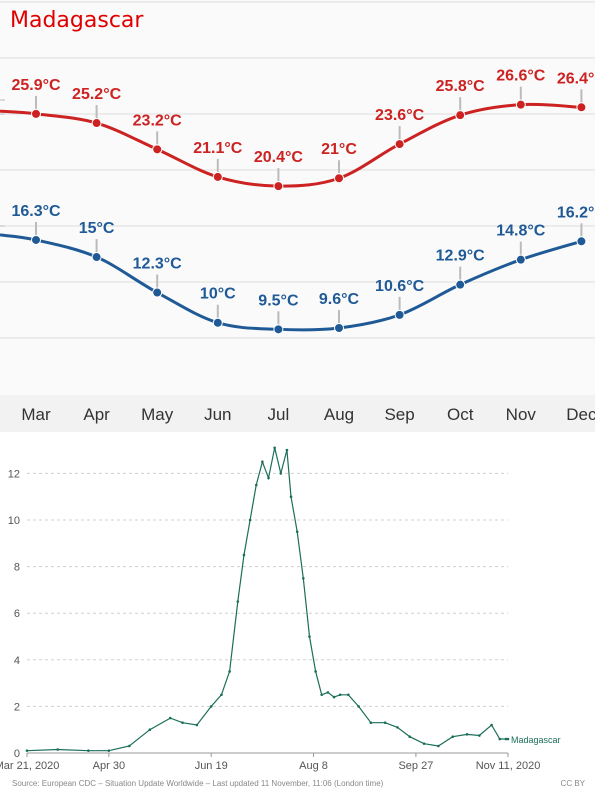  I want to click on temperature-data-label: 9.5°C, so click(278, 300).